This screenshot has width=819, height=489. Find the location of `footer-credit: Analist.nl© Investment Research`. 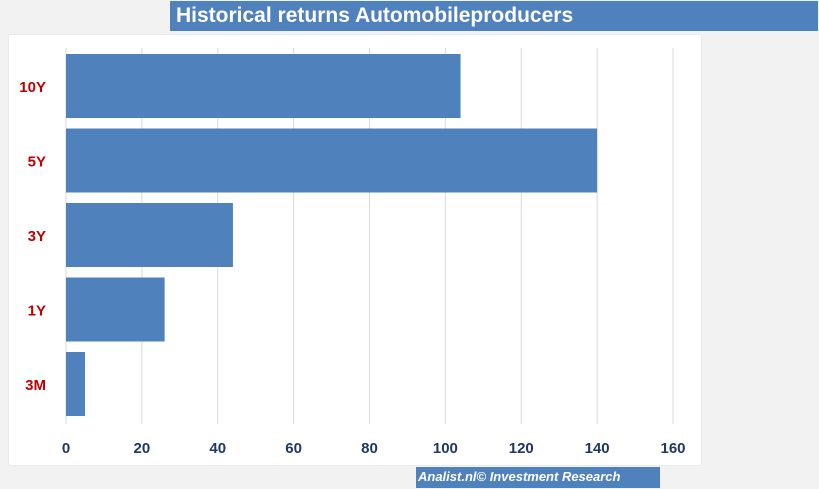

footer-credit: Analist.nl© Investment Research is located at coordinates (519, 476).